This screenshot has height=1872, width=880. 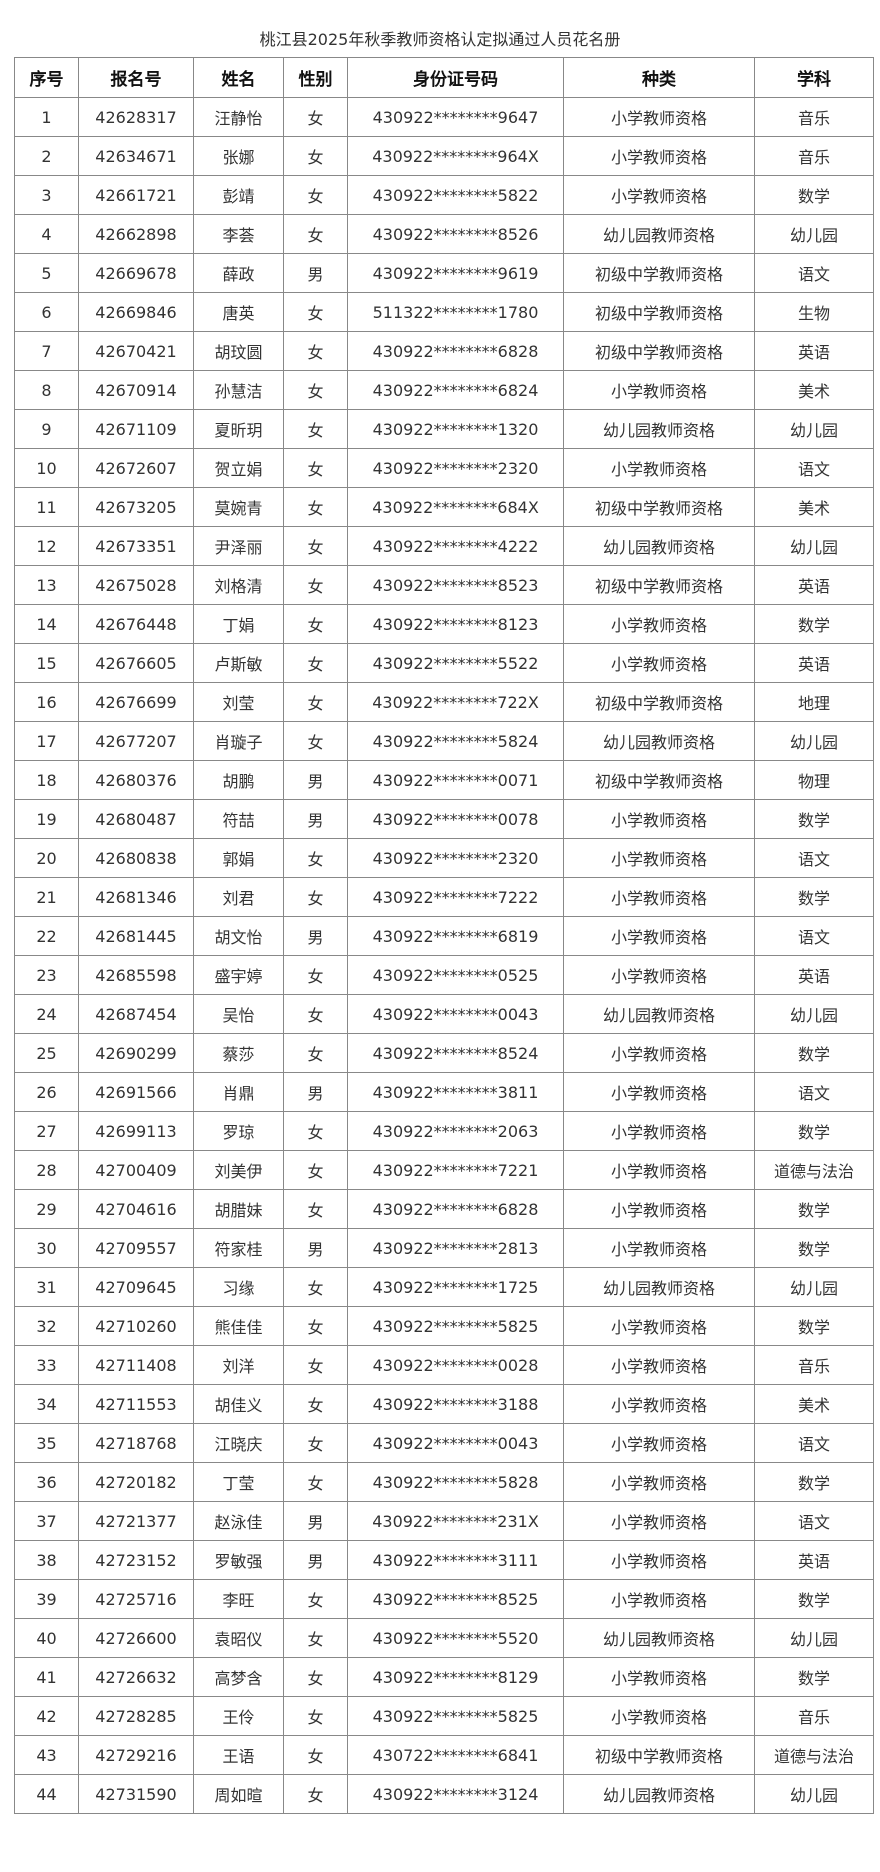 What do you see at coordinates (46, 1287) in the screenshot?
I see `cell-index: 31` at bounding box center [46, 1287].